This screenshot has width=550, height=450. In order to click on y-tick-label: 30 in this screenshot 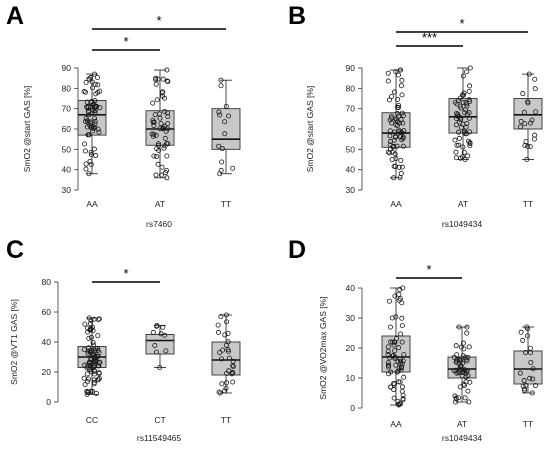, I will do `click(67, 190)`.